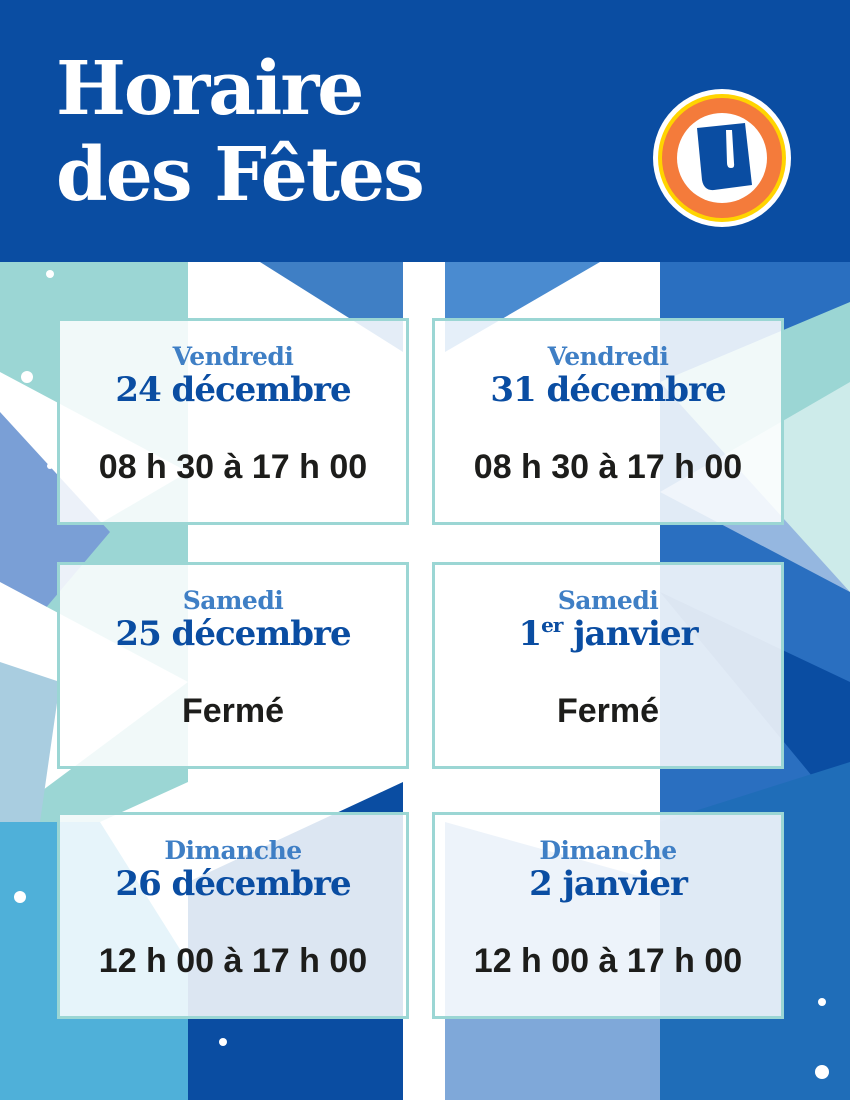  What do you see at coordinates (608, 884) in the screenshot?
I see `date-label: 2 janvier` at bounding box center [608, 884].